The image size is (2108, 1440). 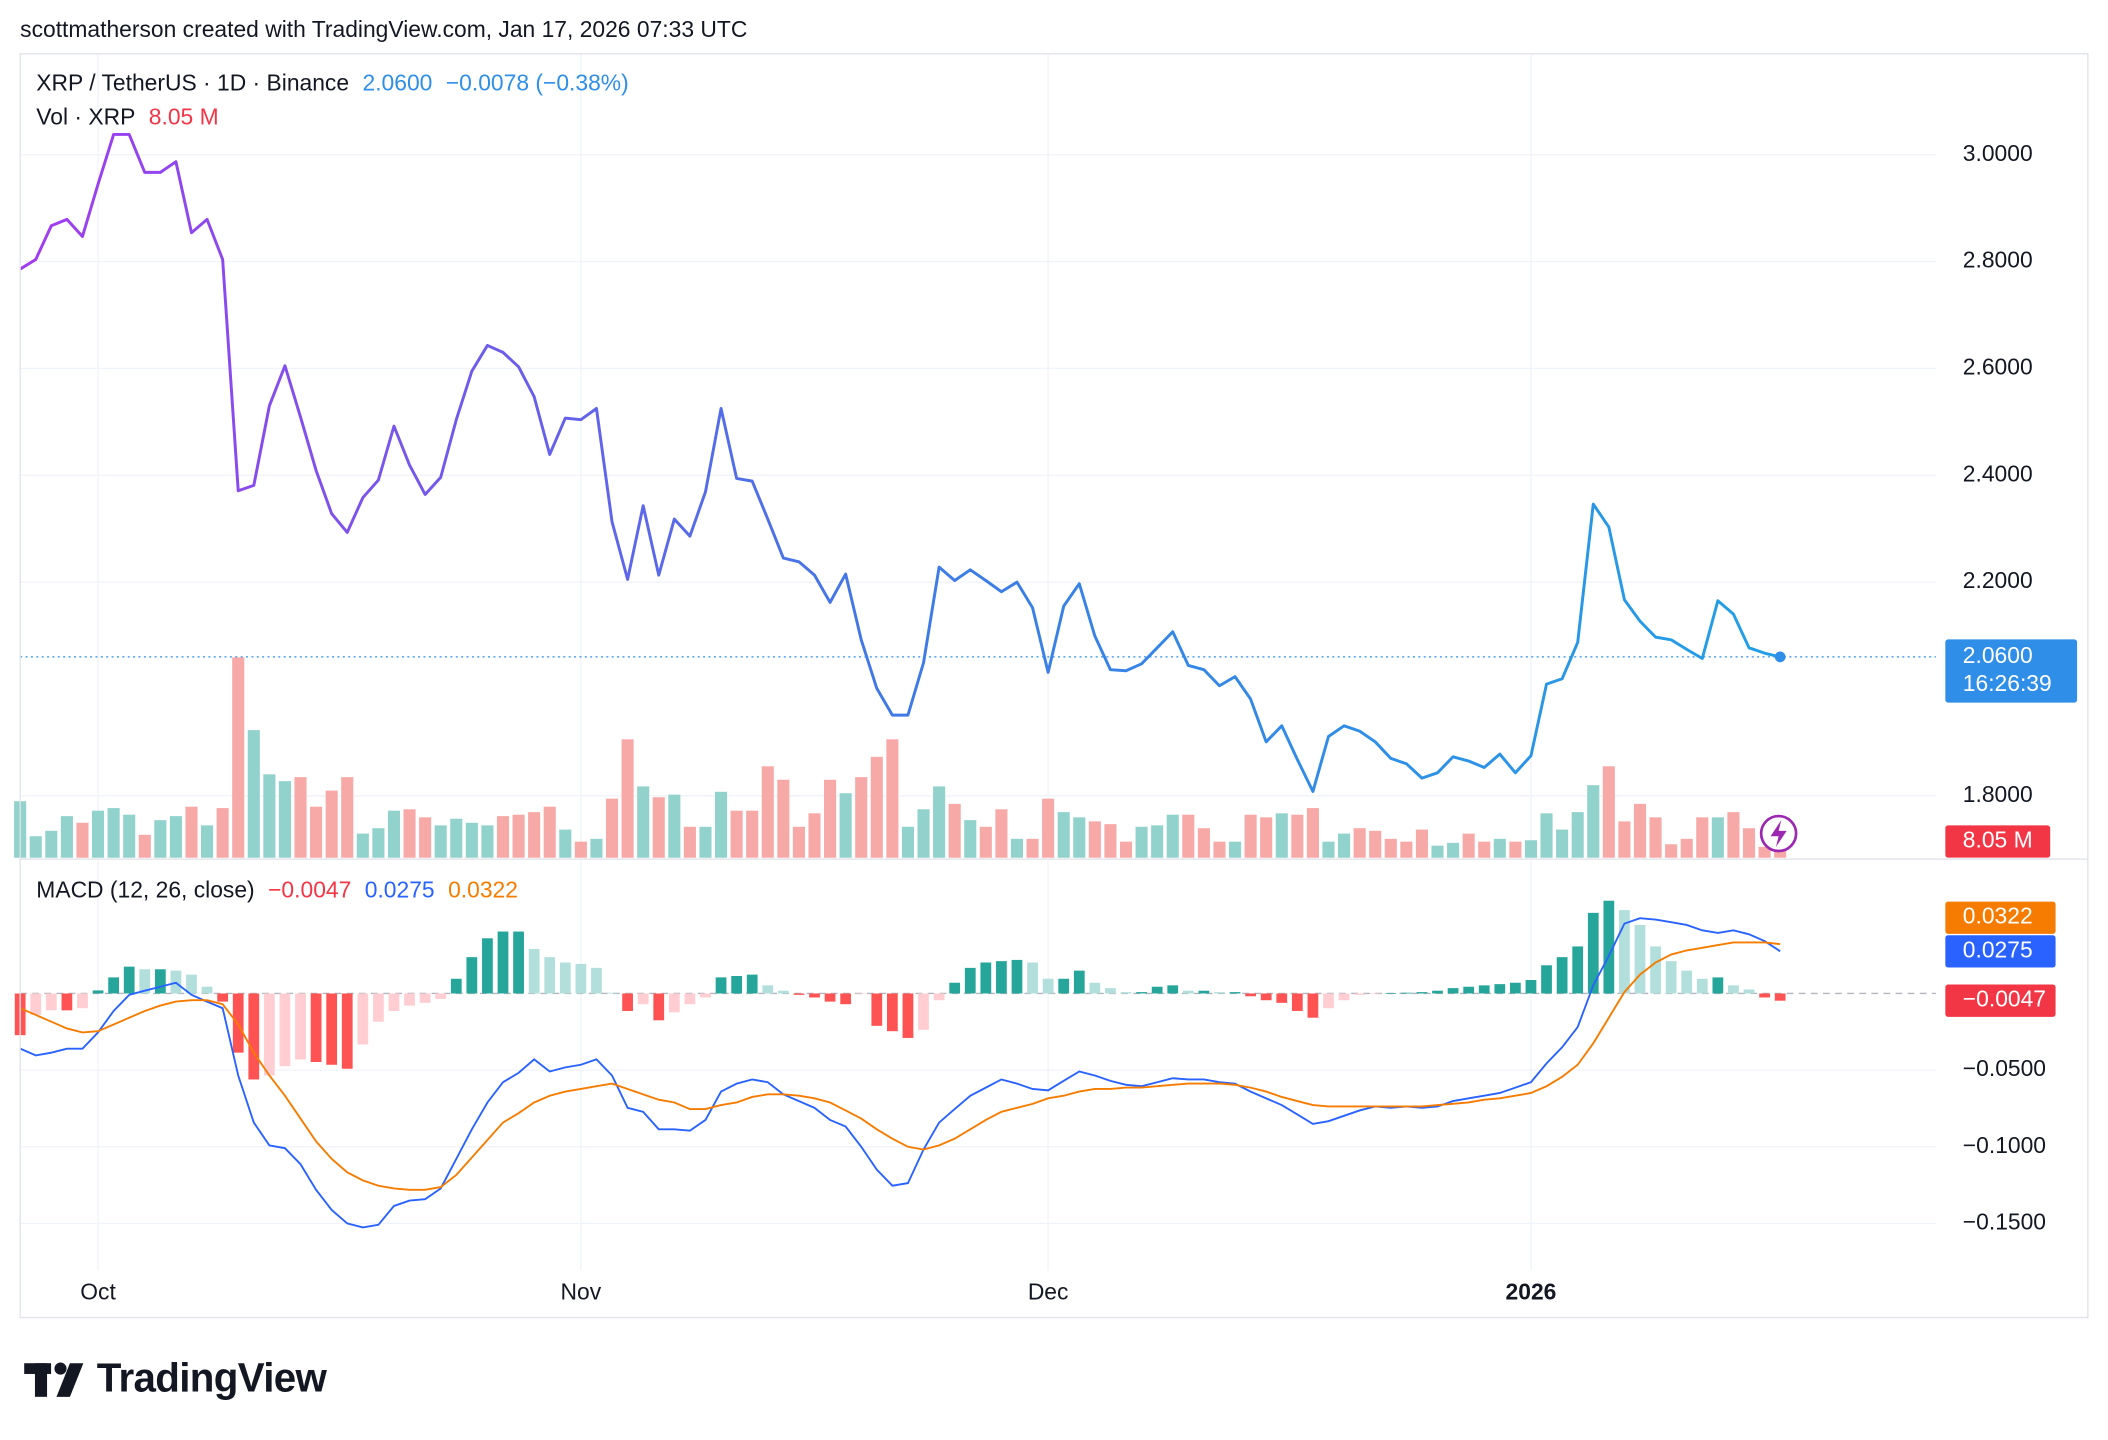 What do you see at coordinates (1998, 366) in the screenshot?
I see `y-tick-label: 2.6000` at bounding box center [1998, 366].